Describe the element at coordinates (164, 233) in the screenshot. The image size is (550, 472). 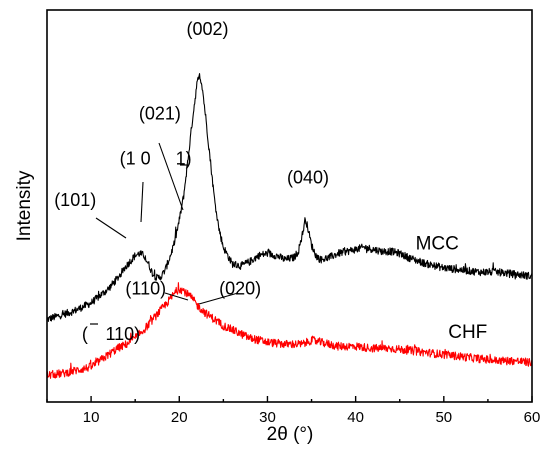
I see `annotations-layer` at that location.